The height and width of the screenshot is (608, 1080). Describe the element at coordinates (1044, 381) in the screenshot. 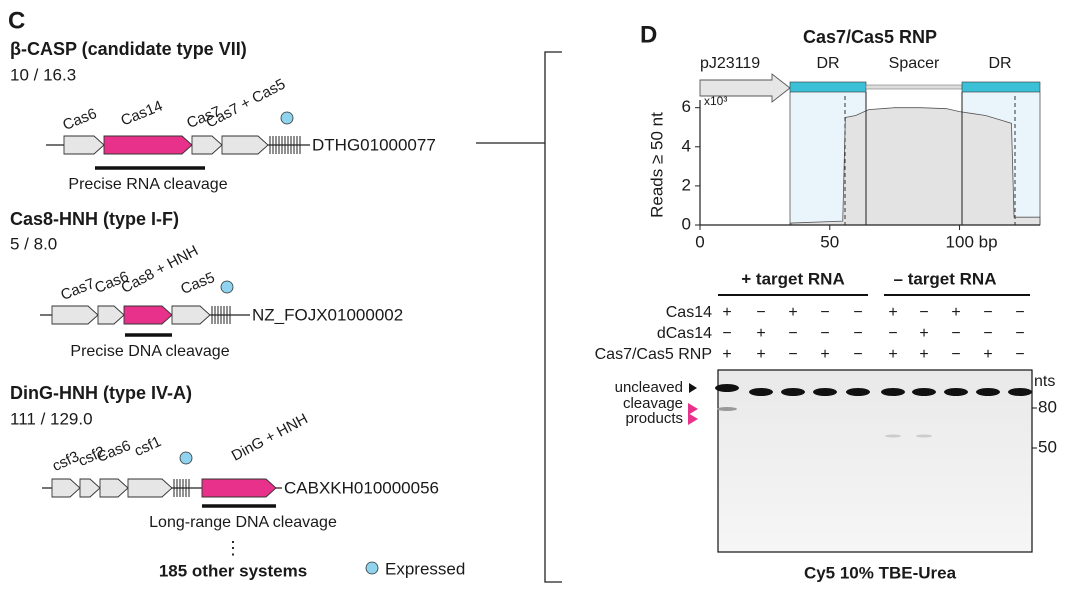

I see `size-unit: nts` at that location.